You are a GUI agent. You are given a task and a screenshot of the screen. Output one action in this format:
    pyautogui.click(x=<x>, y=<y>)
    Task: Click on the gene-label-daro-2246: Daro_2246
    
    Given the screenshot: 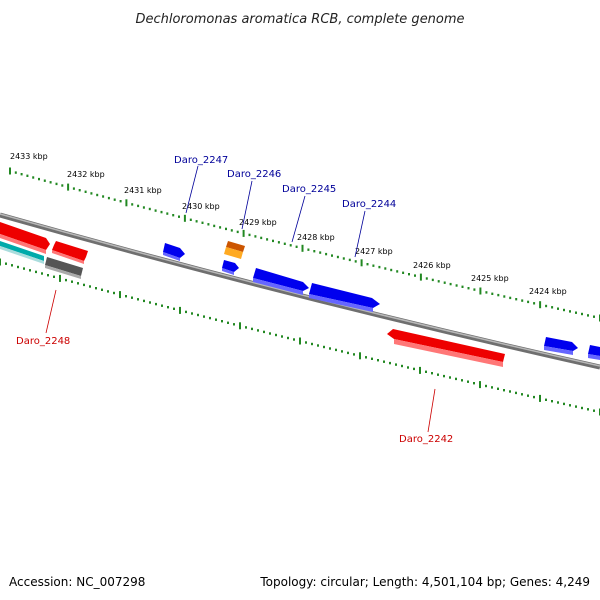 What is the action you would take?
    pyautogui.click(x=254, y=174)
    